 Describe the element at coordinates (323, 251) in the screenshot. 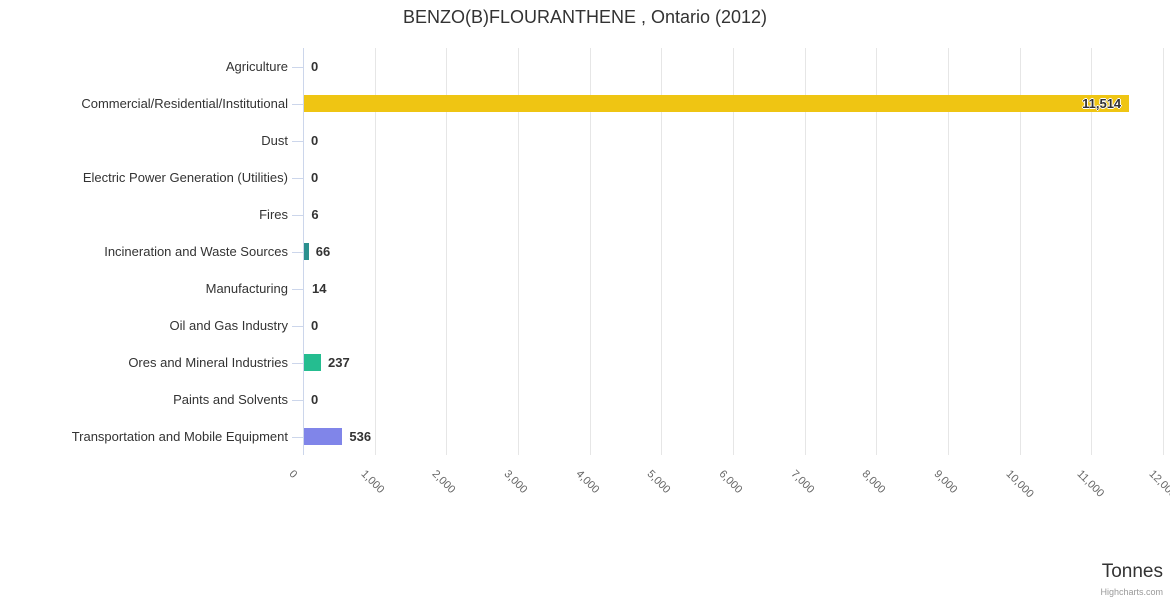

I see `value-label: 66` at that location.